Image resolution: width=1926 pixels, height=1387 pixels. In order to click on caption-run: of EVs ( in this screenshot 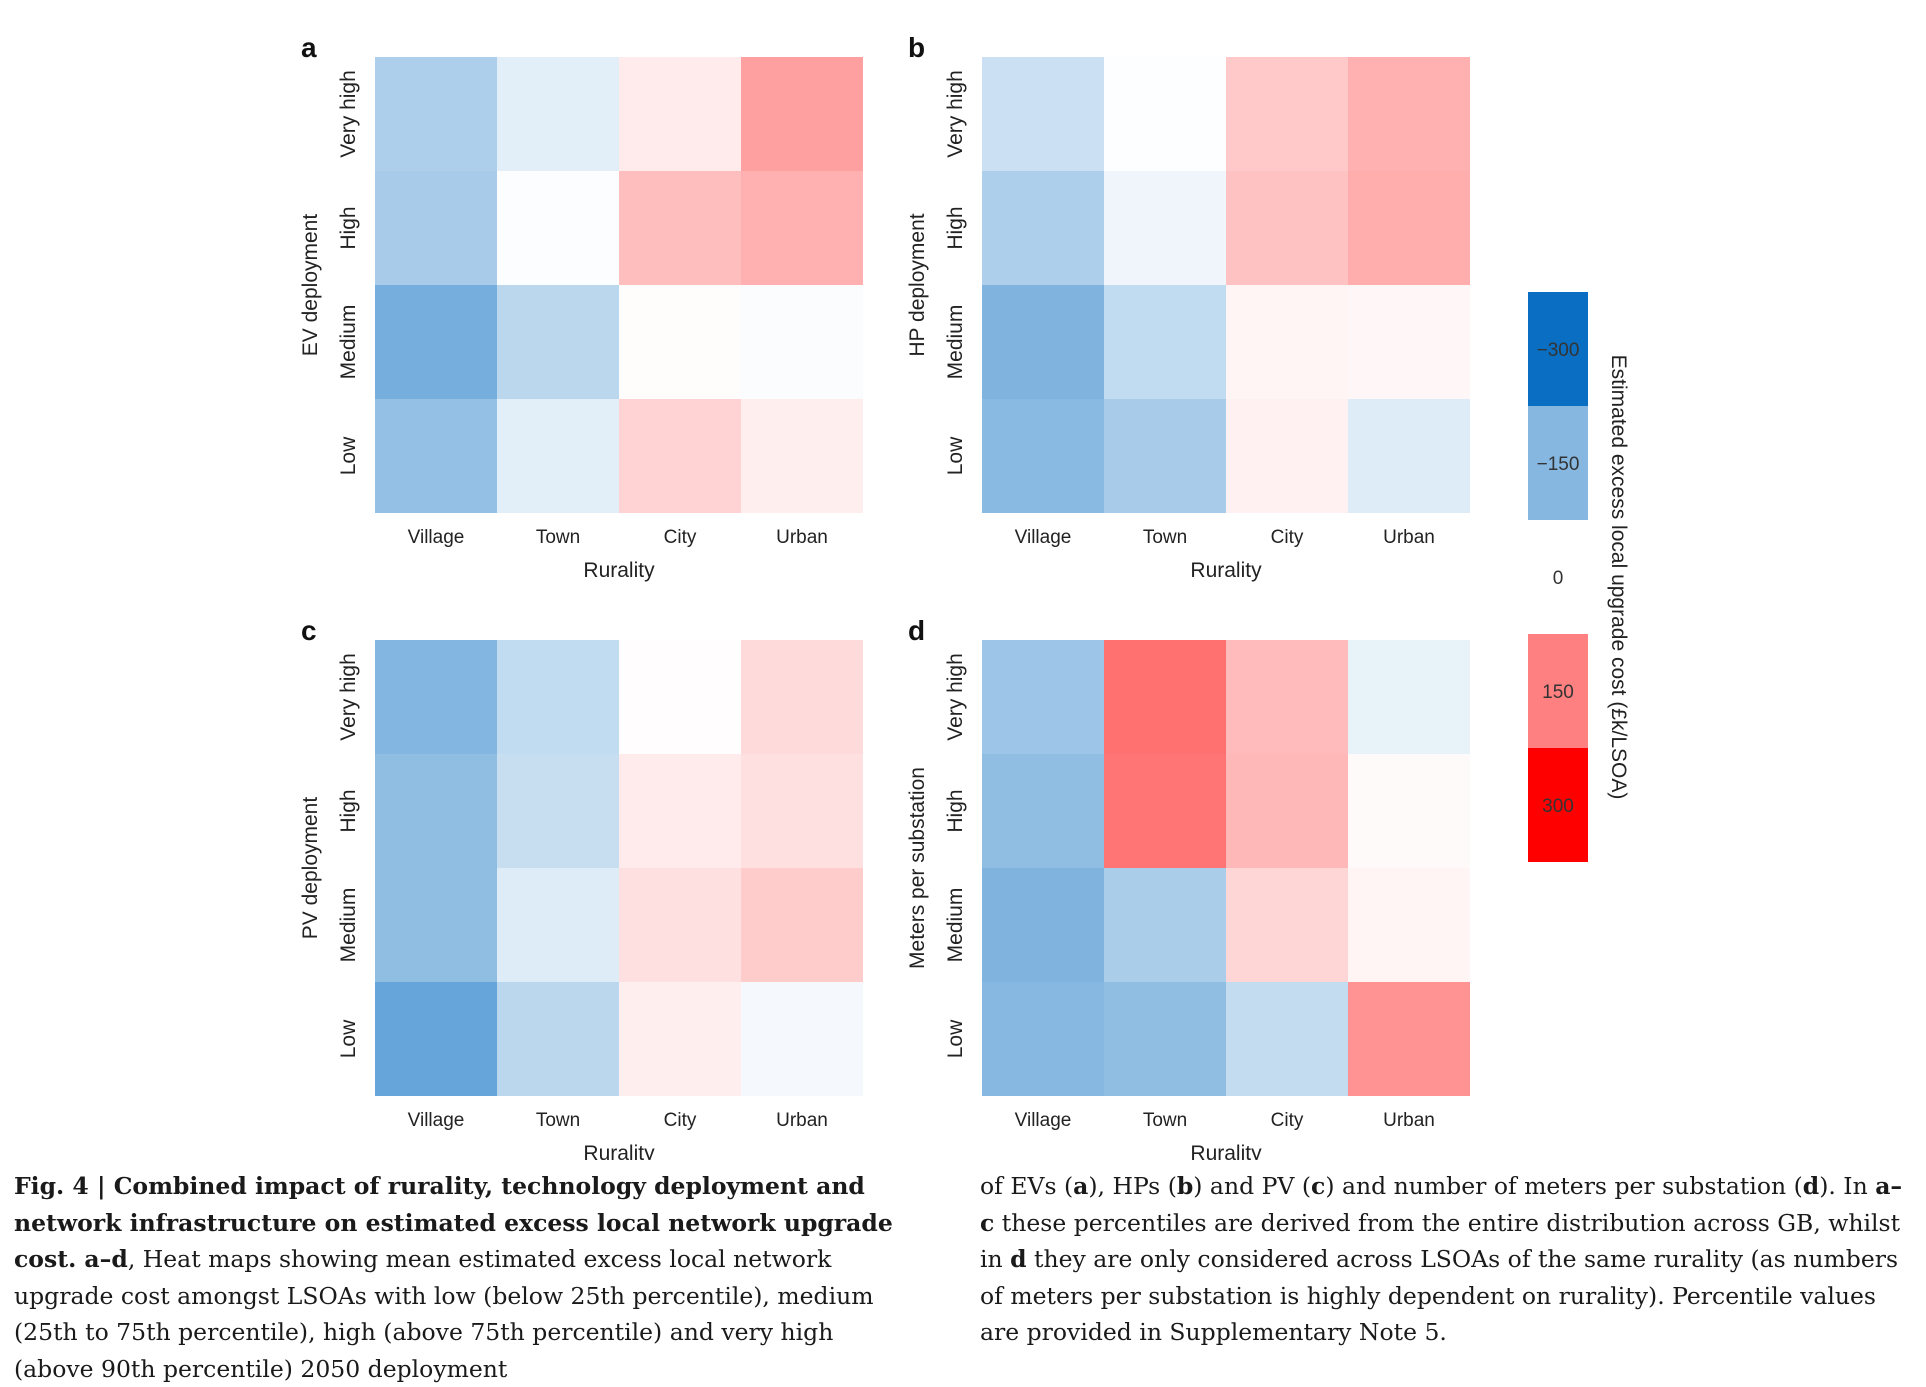, I will do `click(1027, 1186)`.